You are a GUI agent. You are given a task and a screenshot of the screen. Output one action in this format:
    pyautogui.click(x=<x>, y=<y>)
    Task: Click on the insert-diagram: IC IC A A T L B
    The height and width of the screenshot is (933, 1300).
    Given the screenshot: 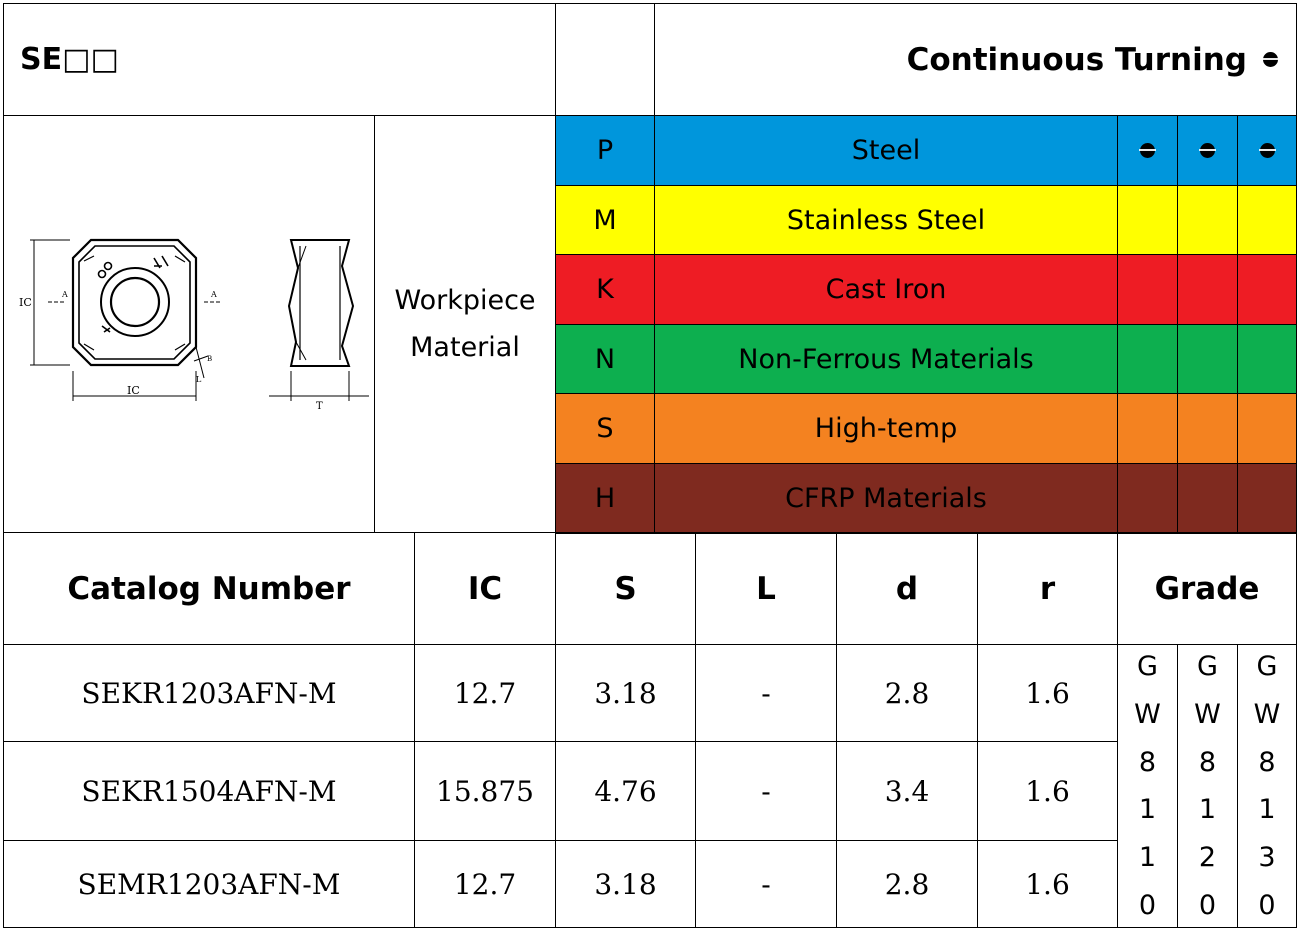 What is the action you would take?
    pyautogui.click(x=189, y=324)
    